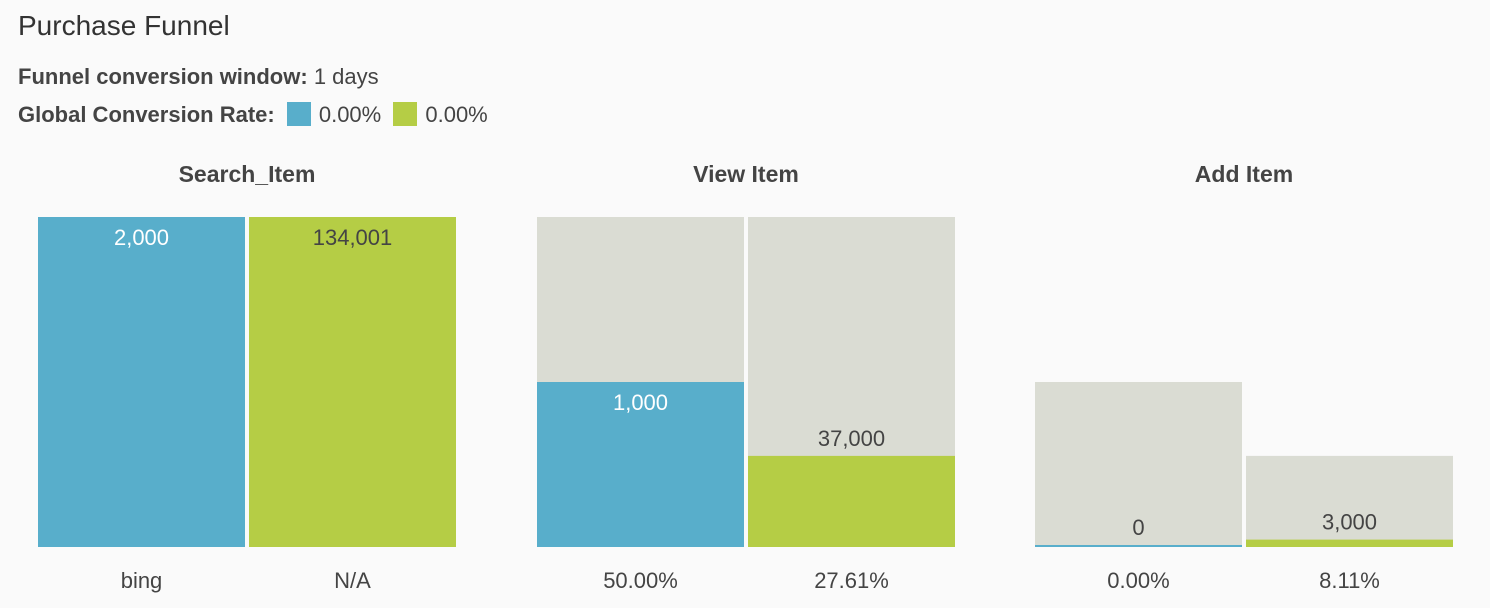  Describe the element at coordinates (640, 402) in the screenshot. I see `value-label: 1,000` at that location.